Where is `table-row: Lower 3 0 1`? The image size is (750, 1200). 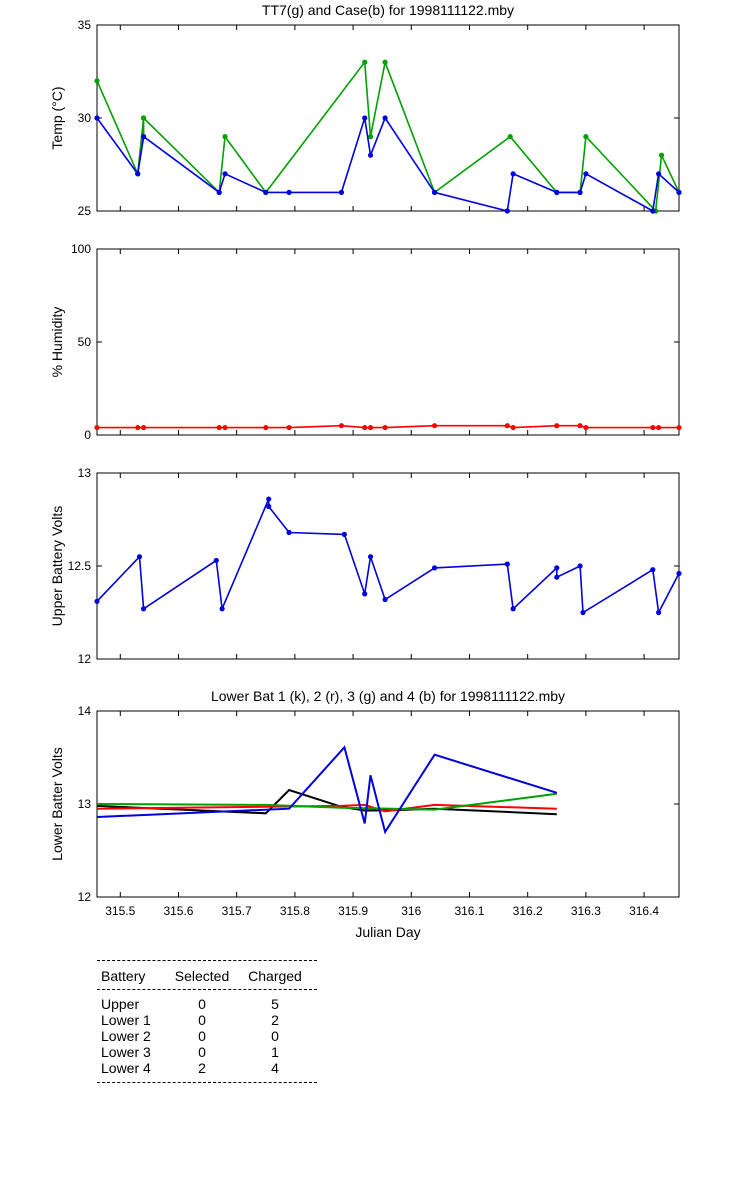
table-row: Lower 3 0 1 is located at coordinates (207, 1052).